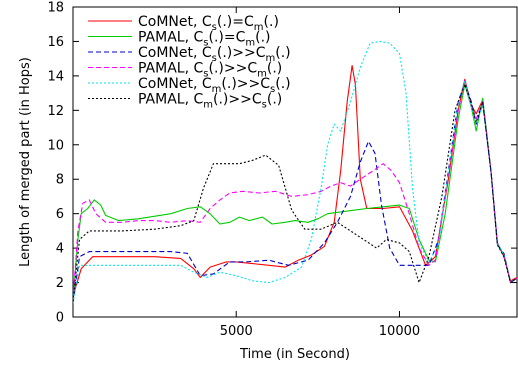  What do you see at coordinates (236, 331) in the screenshot?
I see `x-tick-label: 5000` at bounding box center [236, 331].